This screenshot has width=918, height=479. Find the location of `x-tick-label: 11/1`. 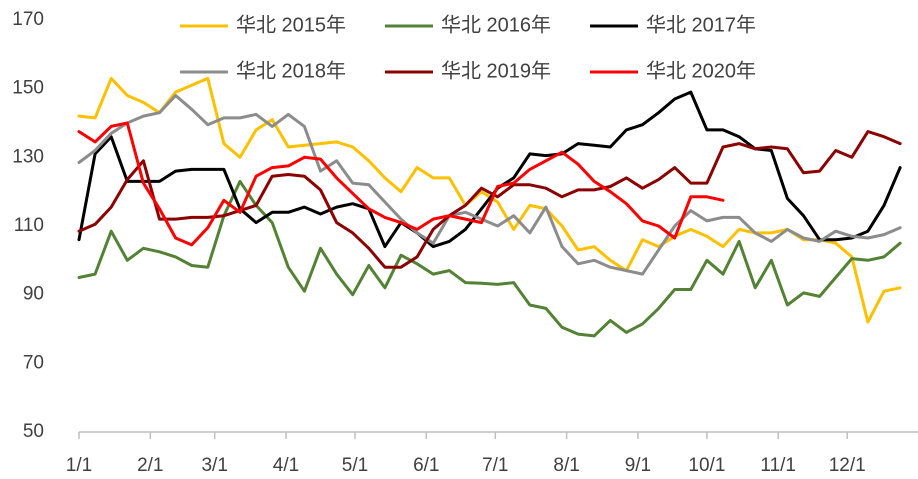

x-tick-label: 11/1 is located at coordinates (778, 465).